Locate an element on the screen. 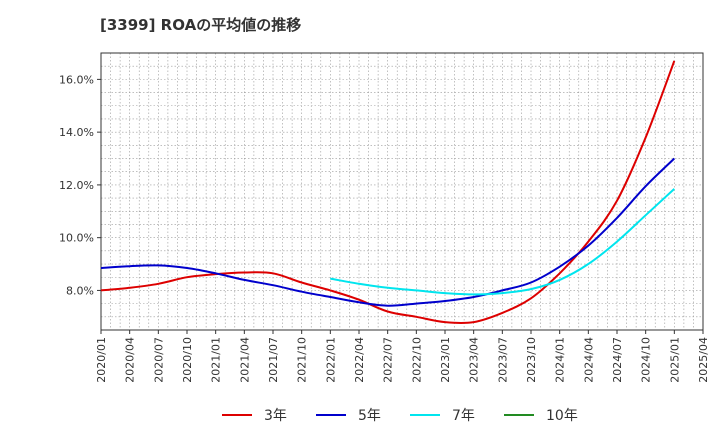  x-tick-label: 2023/01 is located at coordinates (445, 360).